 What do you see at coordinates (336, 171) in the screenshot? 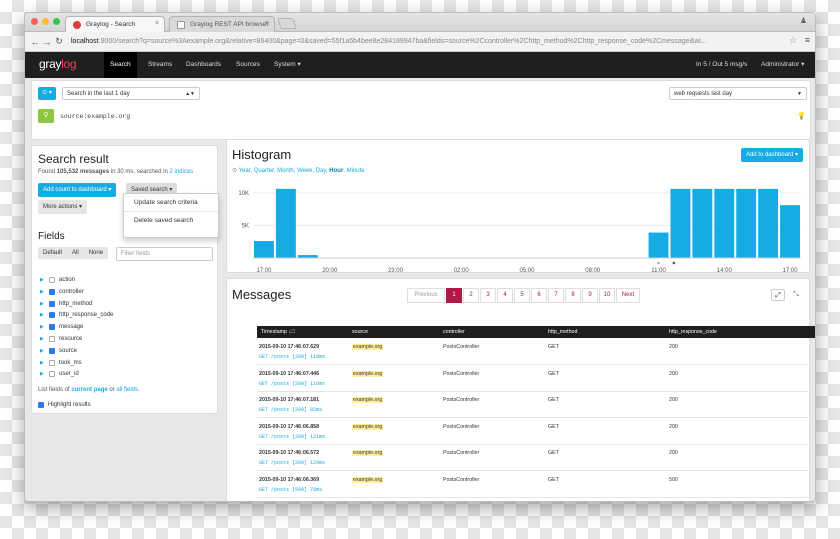
I see `resolution-option: Hour` at bounding box center [336, 171].